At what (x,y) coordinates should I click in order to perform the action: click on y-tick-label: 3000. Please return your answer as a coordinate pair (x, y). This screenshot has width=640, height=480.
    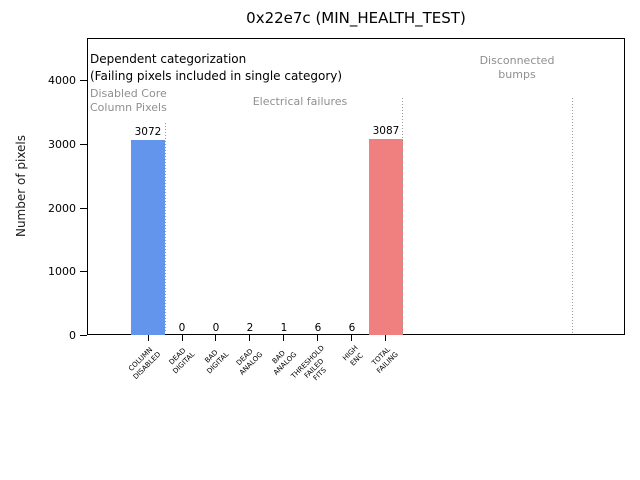
    Looking at the image, I should click on (62, 144).